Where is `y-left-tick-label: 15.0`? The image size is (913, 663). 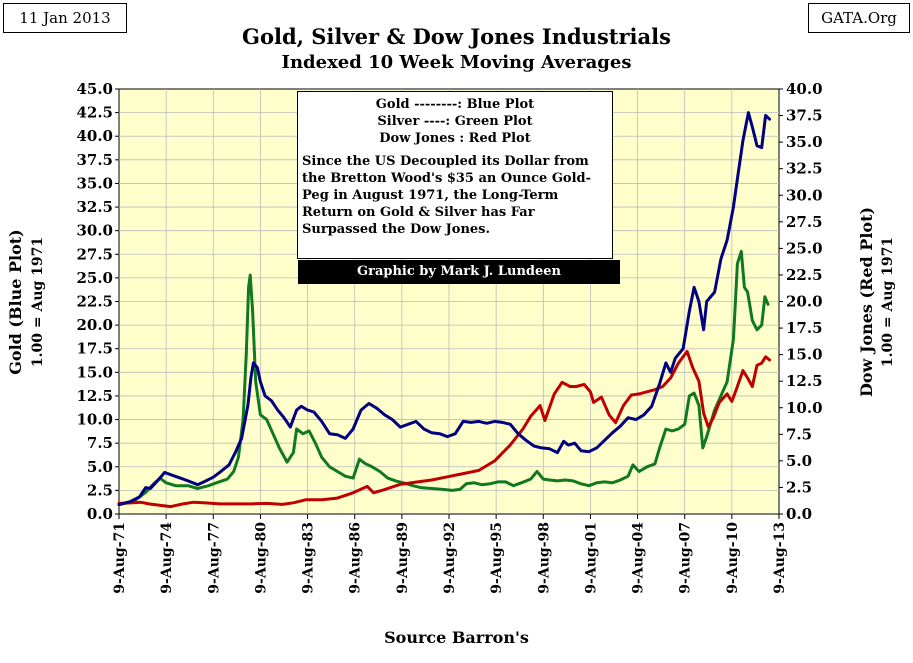
y-left-tick-label: 15.0 is located at coordinates (94, 372).